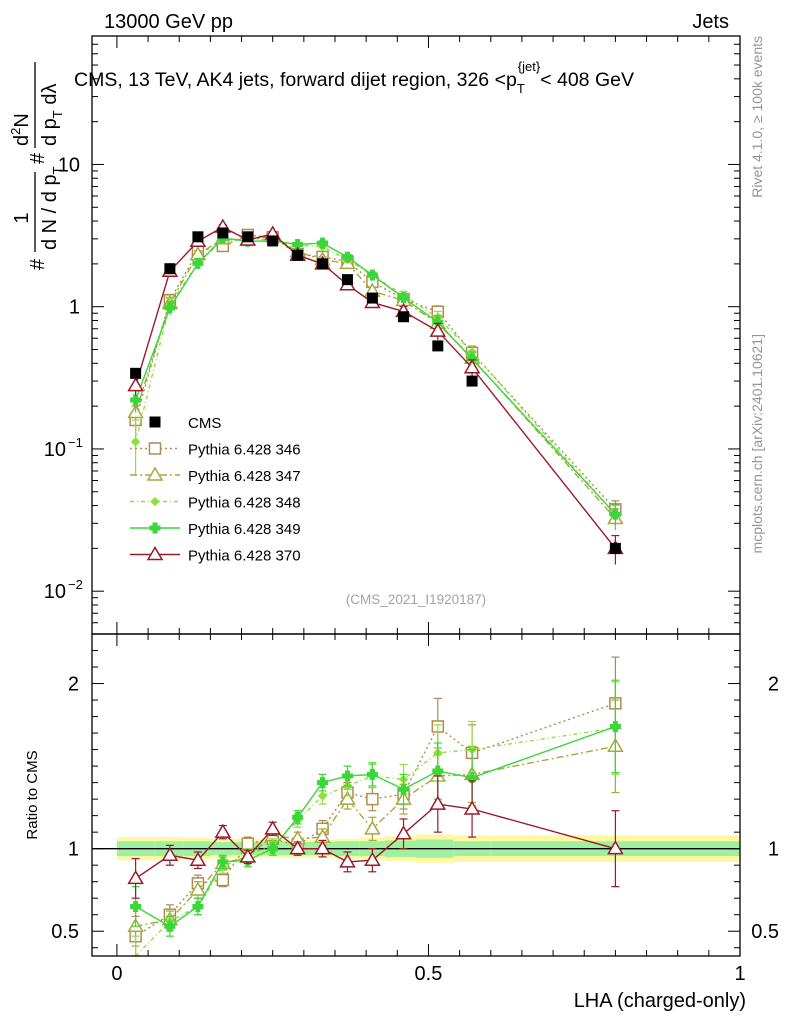 This screenshot has width=786, height=1024. Describe the element at coordinates (660, 1001) in the screenshot. I see `x-axis-label: LHA (charged-only)` at that location.